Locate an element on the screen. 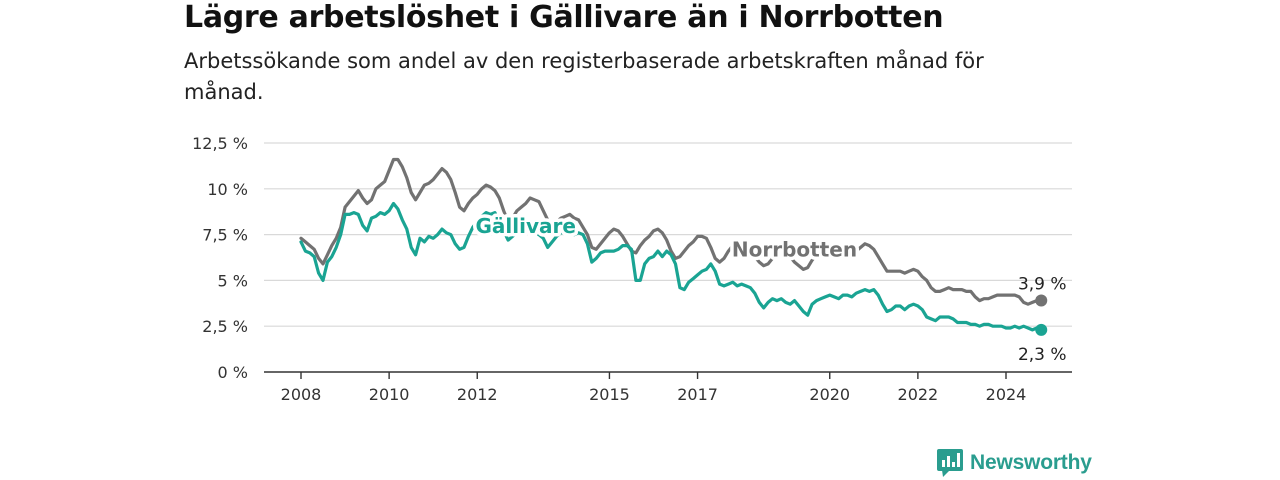 The height and width of the screenshot is (480, 1280). series-labels: Gällivare Norrbotten is located at coordinates (666, 237).